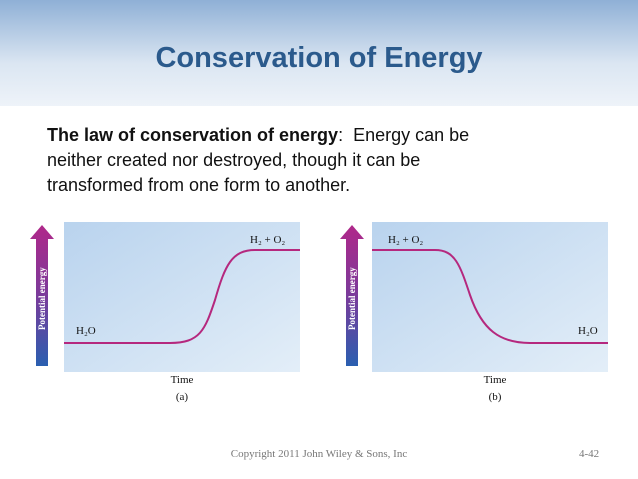 Image resolution: width=638 pixels, height=479 pixels. What do you see at coordinates (193, 135) in the screenshot?
I see `term: The law of conservation of energy` at bounding box center [193, 135].